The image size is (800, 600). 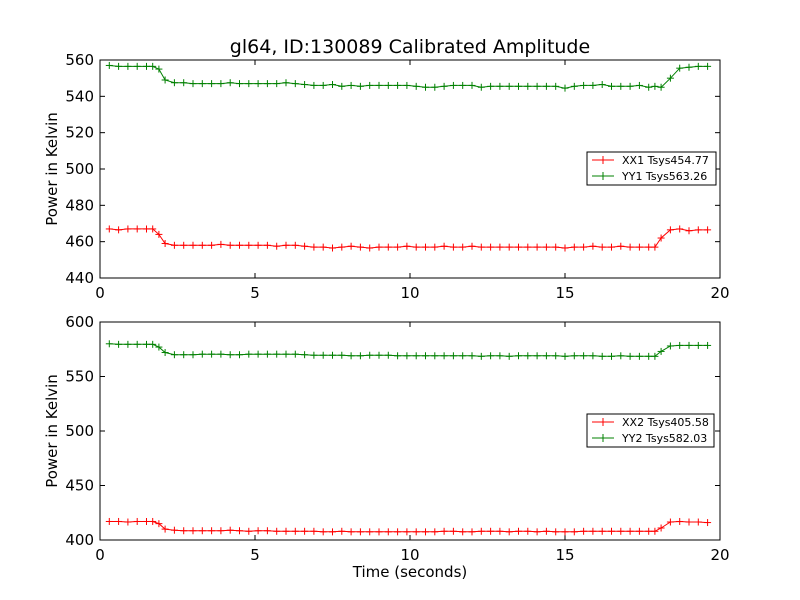 What do you see at coordinates (79, 377) in the screenshot?
I see `bottom-y-tick-label: 550` at bounding box center [79, 377].